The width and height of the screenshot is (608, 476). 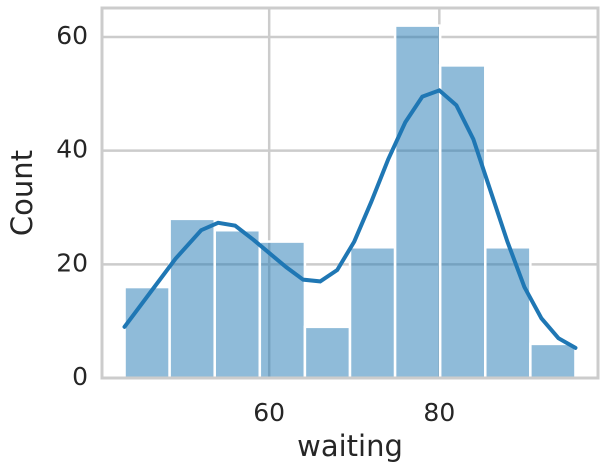 I want to click on y-tick-label: 40, so click(x=72, y=149).